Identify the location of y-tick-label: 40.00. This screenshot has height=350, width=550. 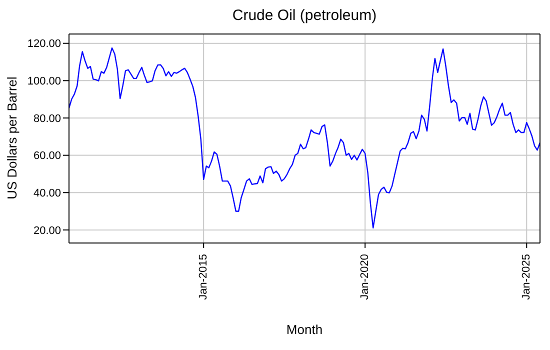
(47, 194).